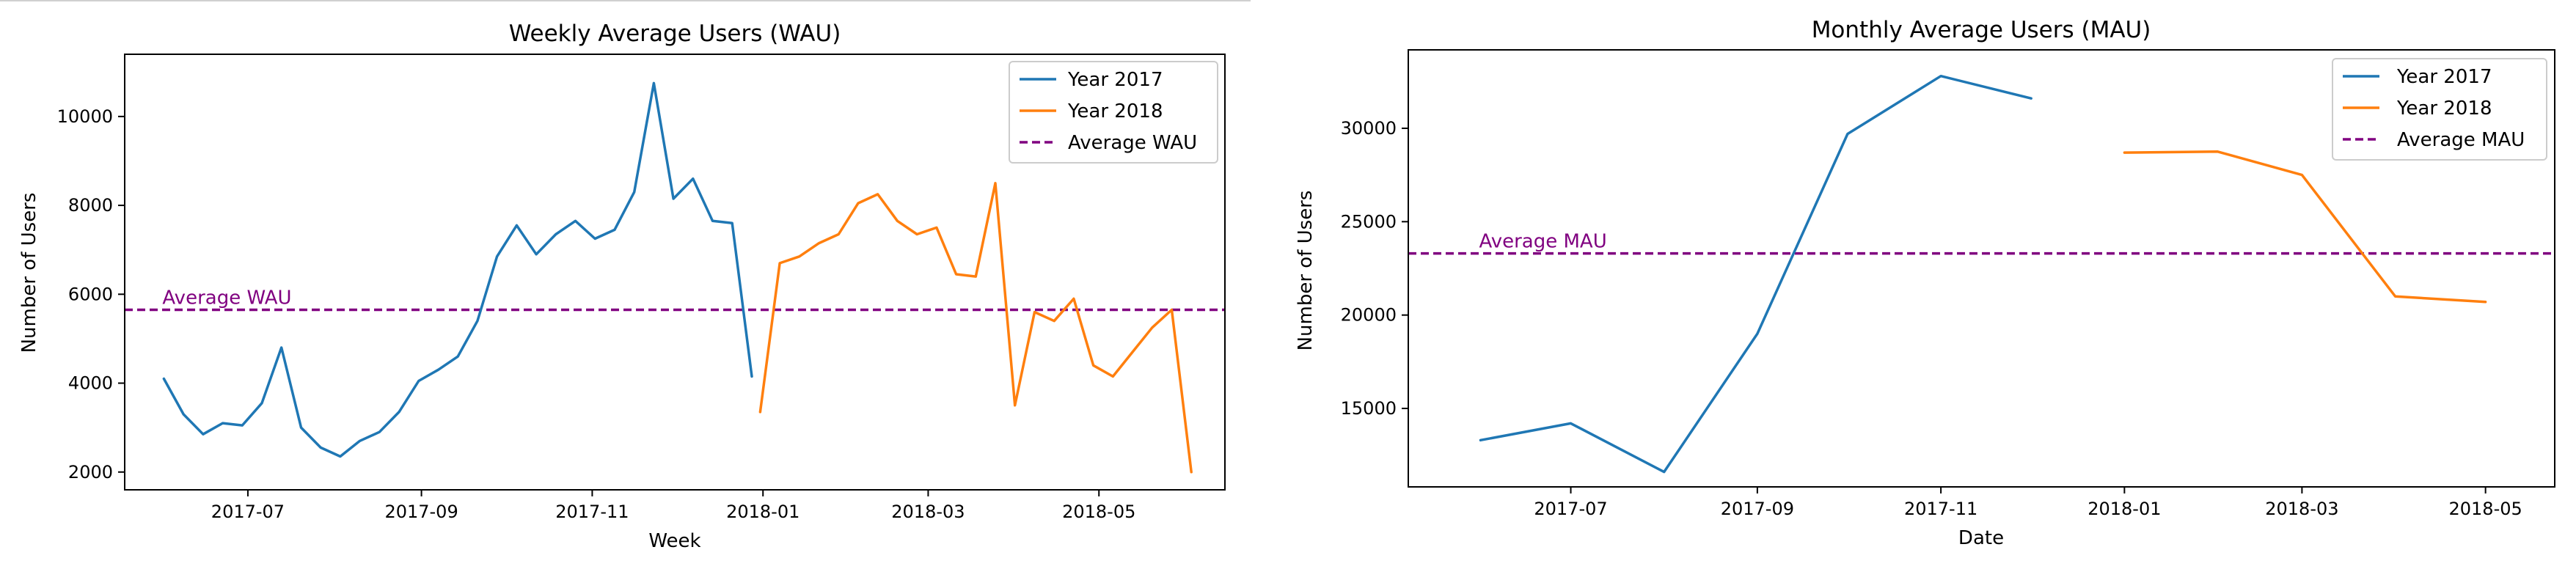 The height and width of the screenshot is (569, 2576). Describe the element at coordinates (90, 383) in the screenshot. I see `wau-y-tick-label: 4000` at that location.